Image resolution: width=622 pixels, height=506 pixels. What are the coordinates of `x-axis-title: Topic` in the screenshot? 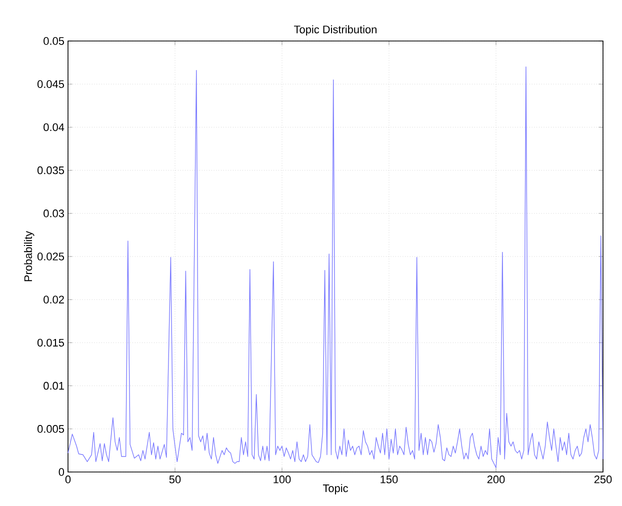 It's located at (335, 489).